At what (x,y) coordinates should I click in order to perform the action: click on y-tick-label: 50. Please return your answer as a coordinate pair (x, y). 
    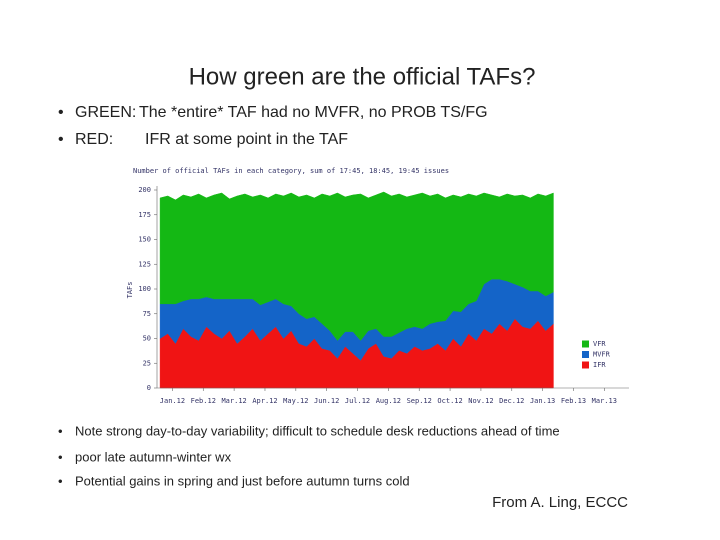
    Looking at the image, I should click on (147, 339).